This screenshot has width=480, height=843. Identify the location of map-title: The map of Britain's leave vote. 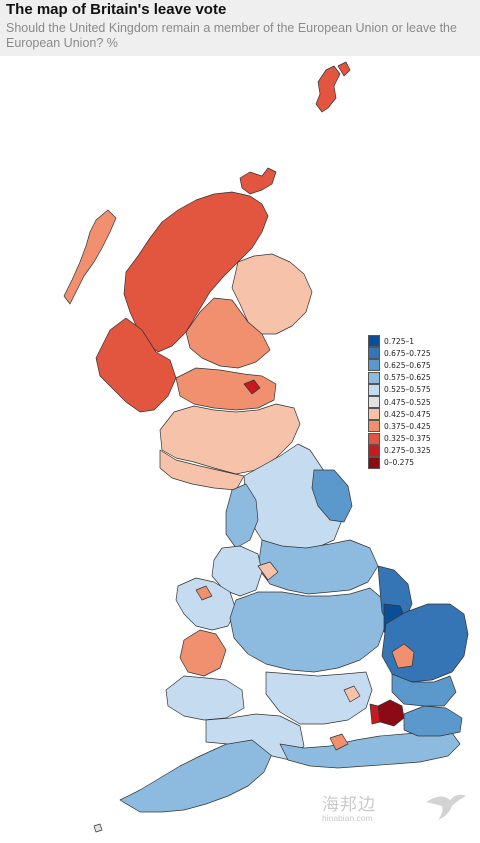
(116, 9).